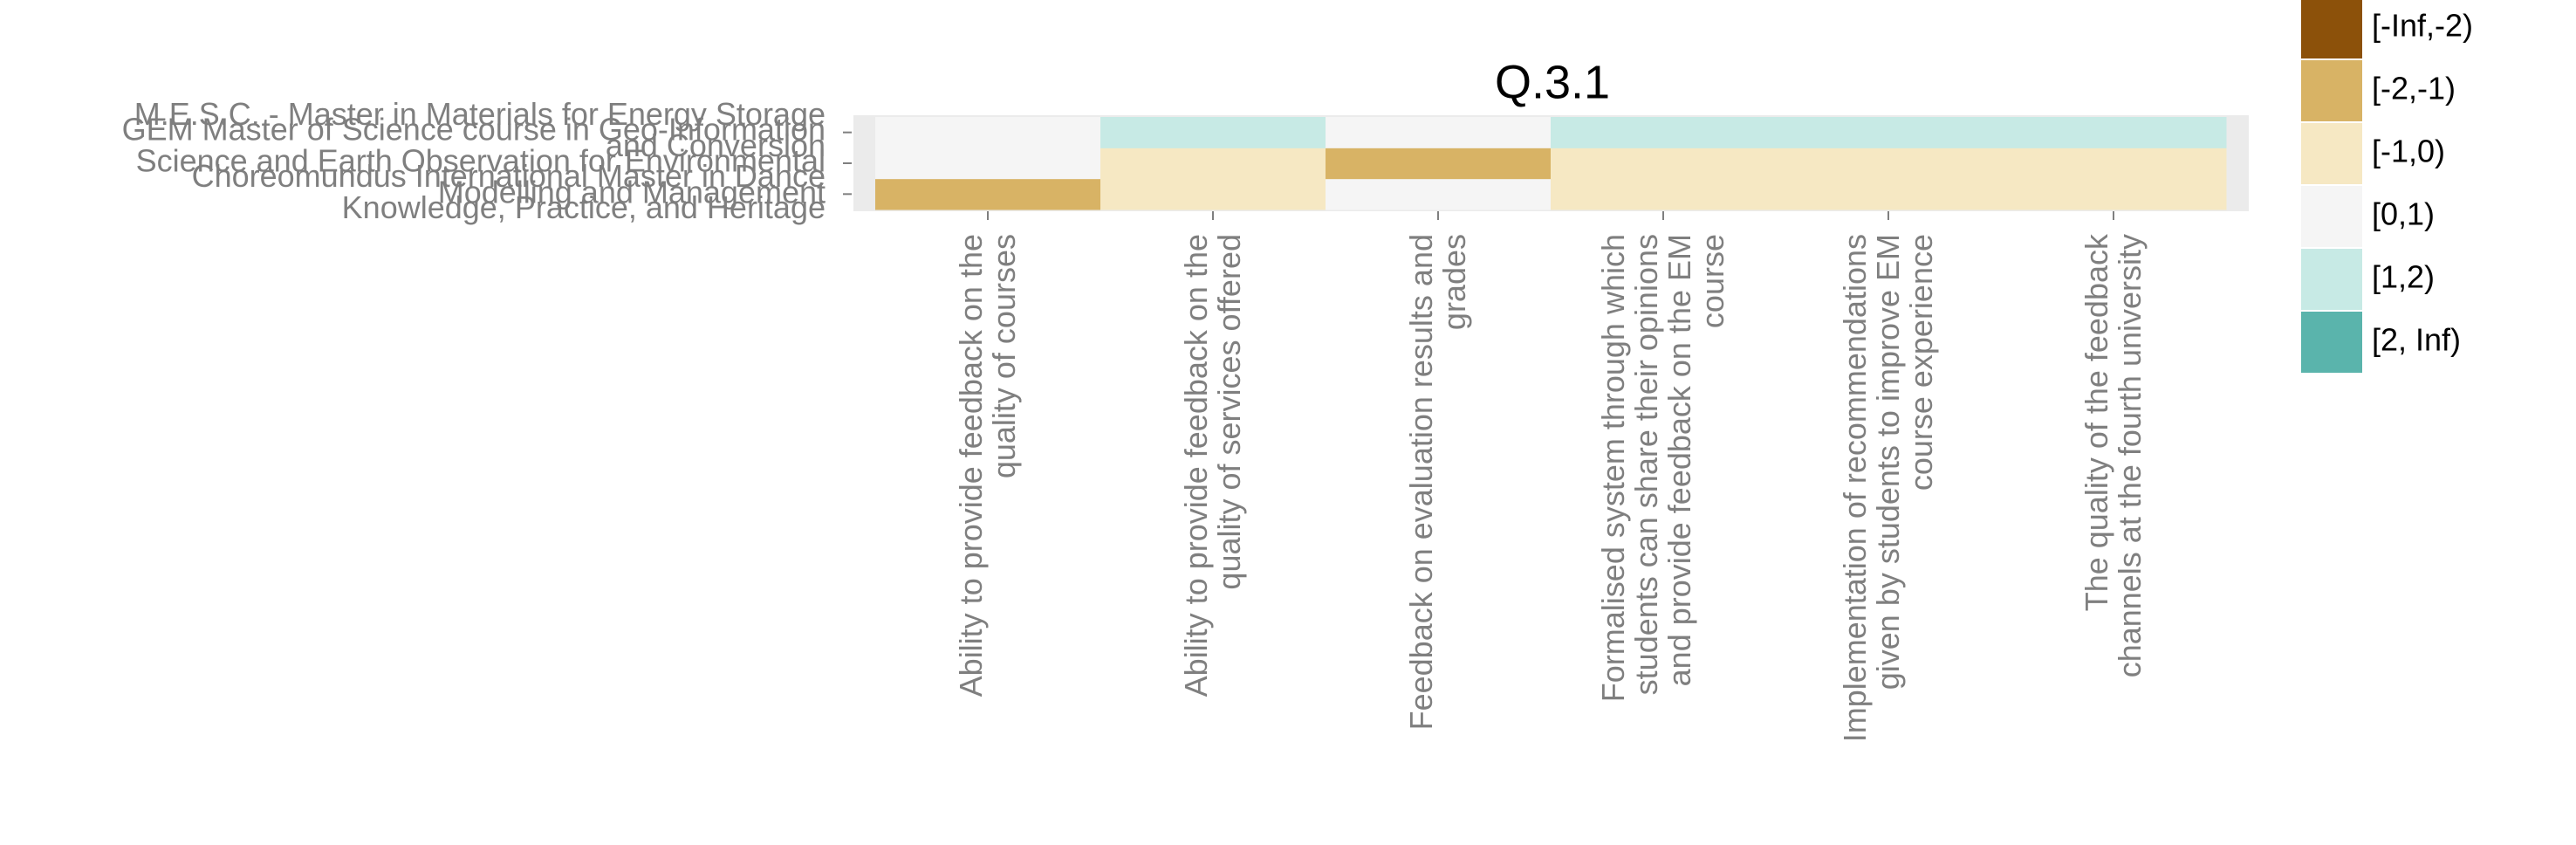 The width and height of the screenshot is (2576, 845). Describe the element at coordinates (2403, 214) in the screenshot. I see `legend-label: [0,1)` at that location.